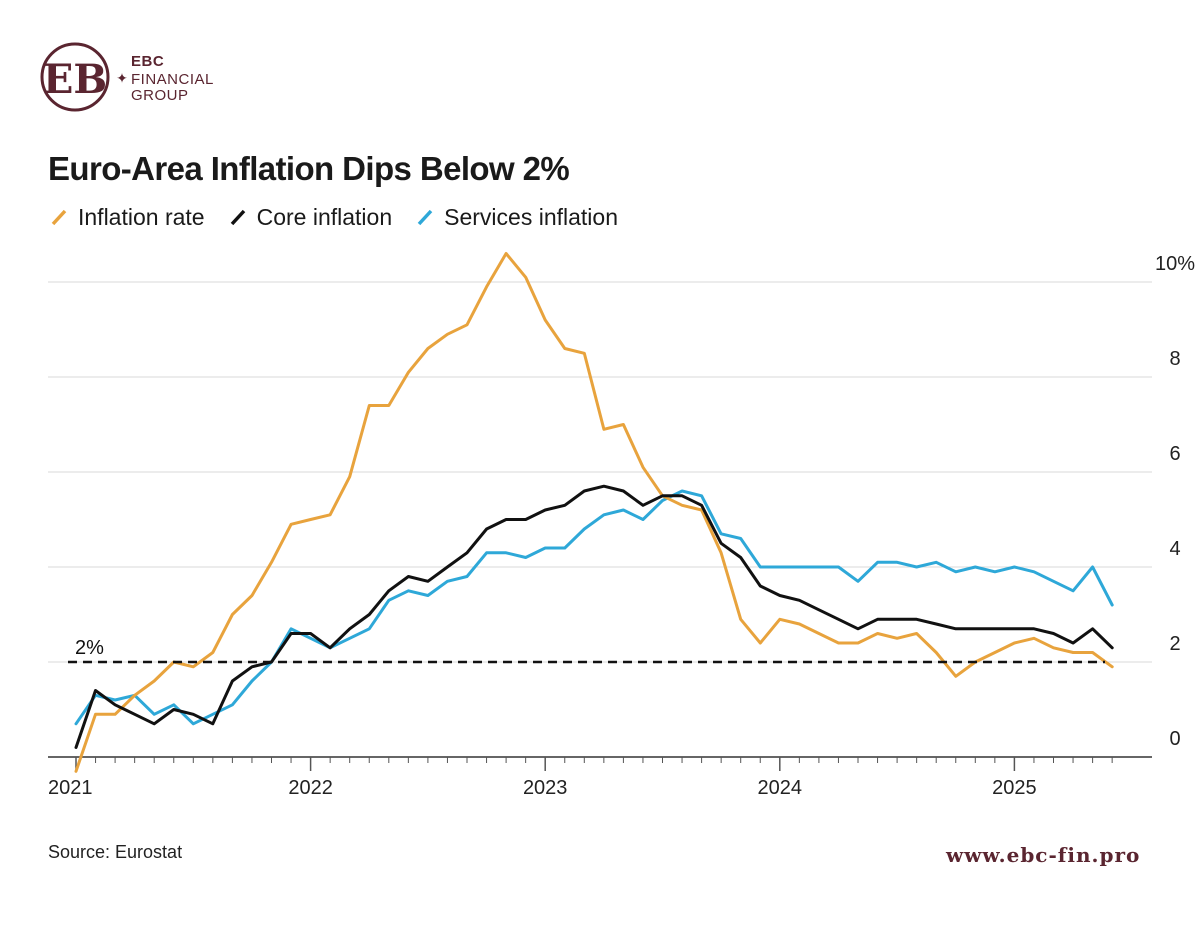 This screenshot has height=925, width=1200. Describe the element at coordinates (310, 788) in the screenshot. I see `x-tick-label-2022: 2022` at that location.